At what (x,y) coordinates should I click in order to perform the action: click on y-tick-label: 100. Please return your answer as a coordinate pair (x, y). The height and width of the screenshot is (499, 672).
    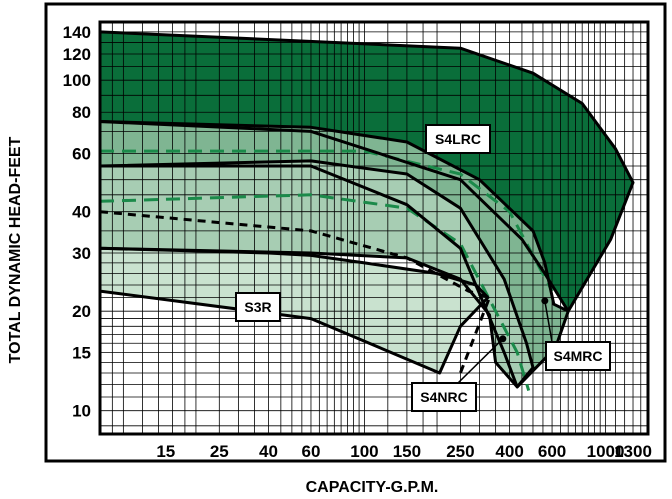
    Looking at the image, I should click on (77, 80).